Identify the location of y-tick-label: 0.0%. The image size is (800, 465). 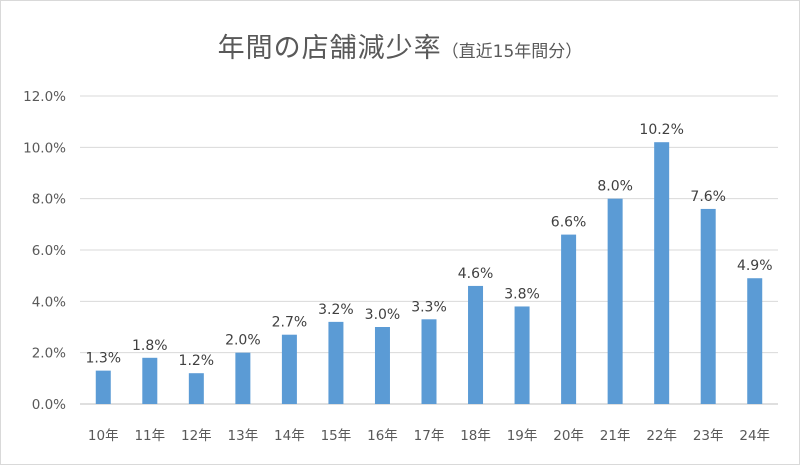
(49, 405).